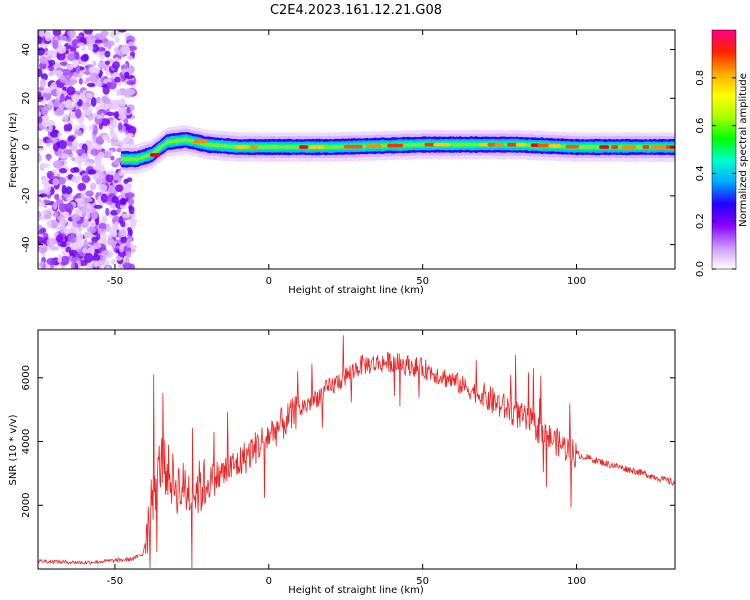 The height and width of the screenshot is (600, 750). I want to click on x-tick-label: 100, so click(576, 581).